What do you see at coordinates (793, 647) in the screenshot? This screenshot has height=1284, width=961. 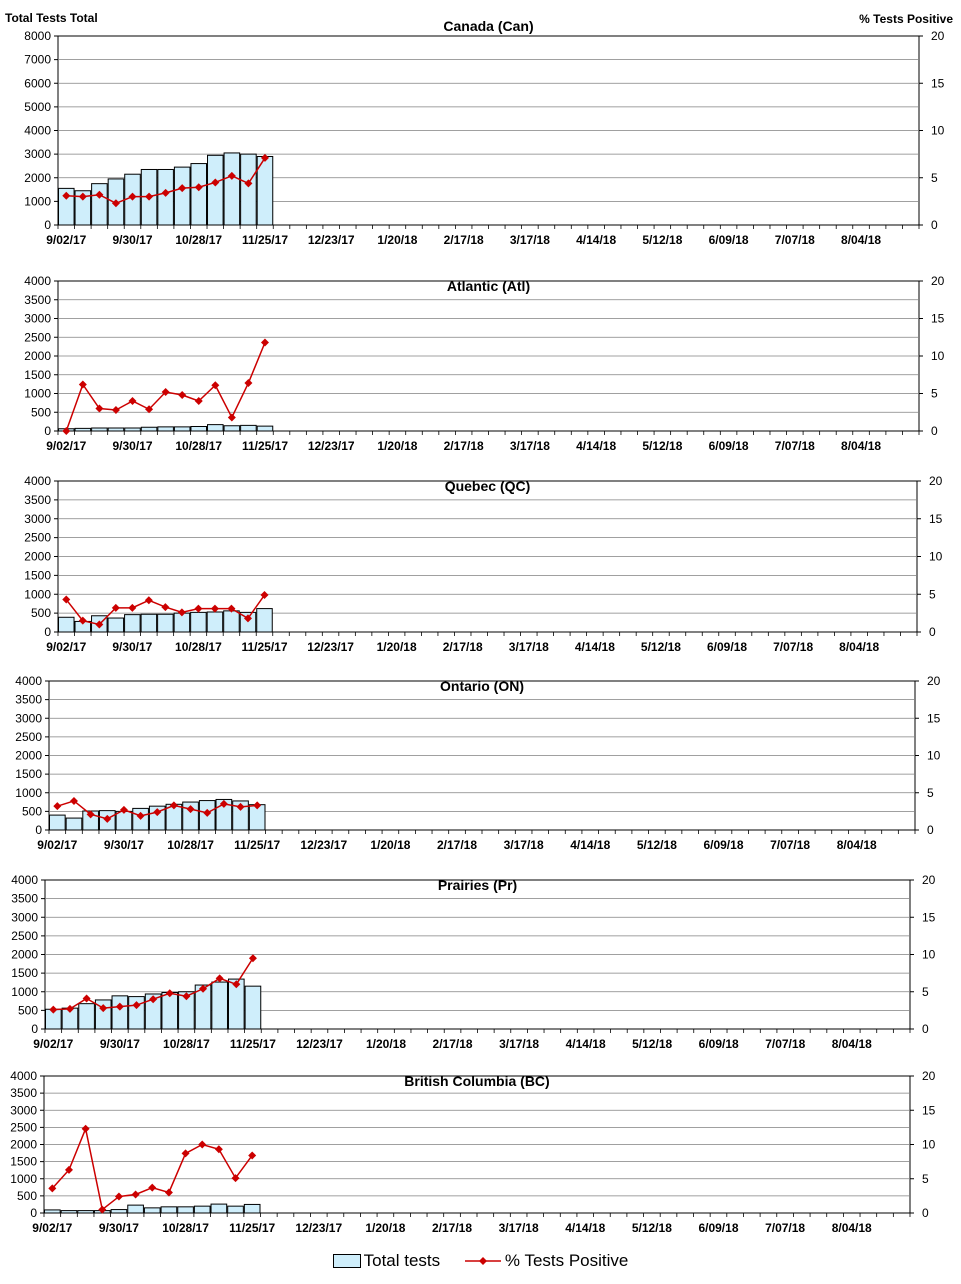 I see `x-tick-label: 7/07/18` at bounding box center [793, 647].